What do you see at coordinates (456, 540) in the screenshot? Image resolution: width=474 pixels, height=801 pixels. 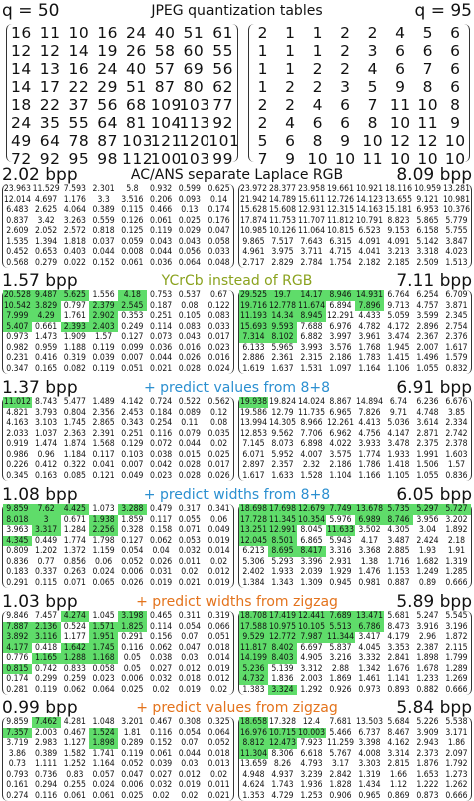 I see `matrix-cell: 2.18` at bounding box center [456, 540].